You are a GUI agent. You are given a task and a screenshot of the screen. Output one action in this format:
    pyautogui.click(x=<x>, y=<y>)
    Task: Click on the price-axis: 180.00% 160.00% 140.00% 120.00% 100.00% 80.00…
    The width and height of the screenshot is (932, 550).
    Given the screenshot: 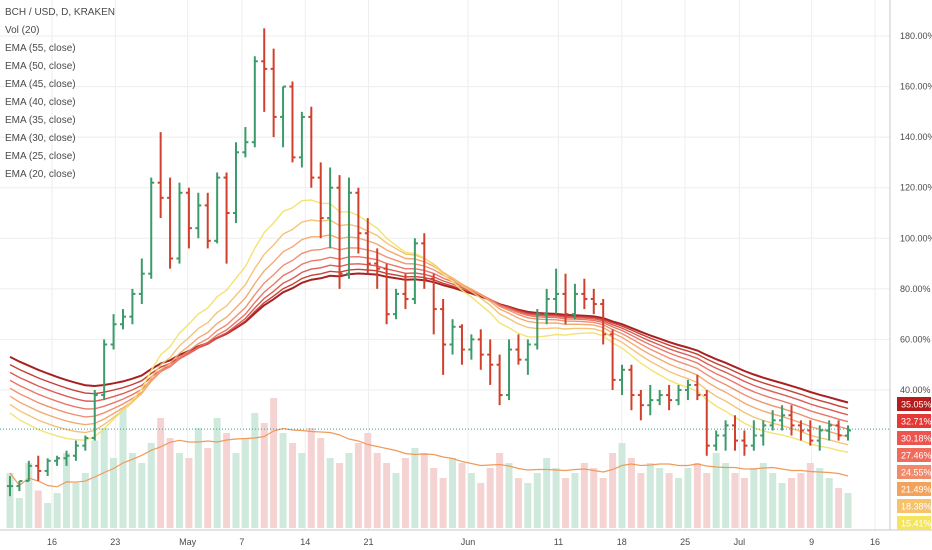 What is the action you would take?
    pyautogui.click(x=916, y=213)
    